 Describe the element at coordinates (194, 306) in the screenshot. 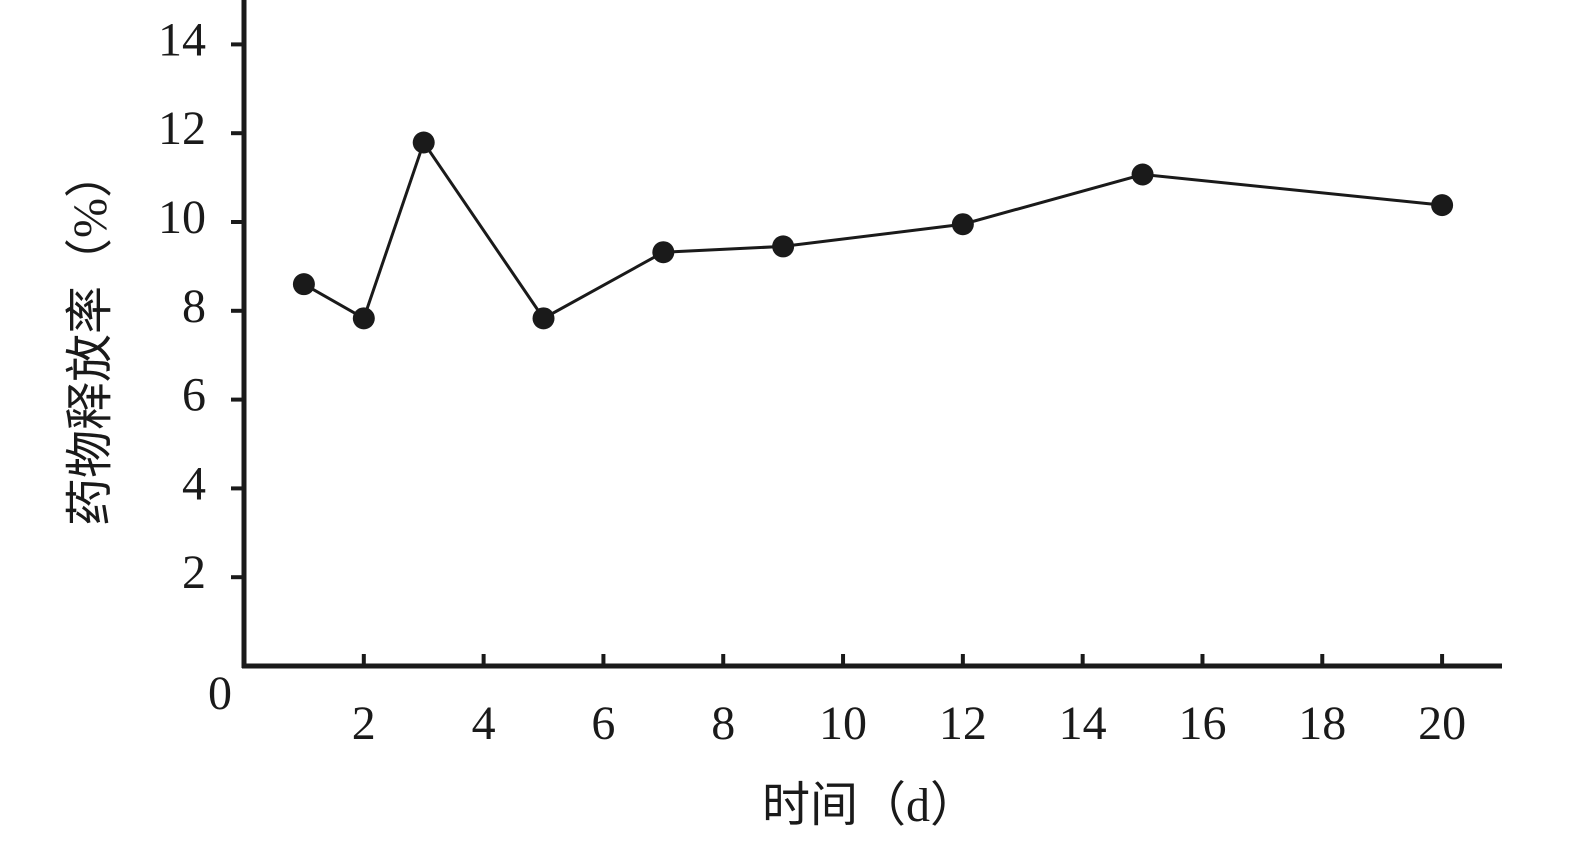

I see `y-tick-label: 8` at that location.